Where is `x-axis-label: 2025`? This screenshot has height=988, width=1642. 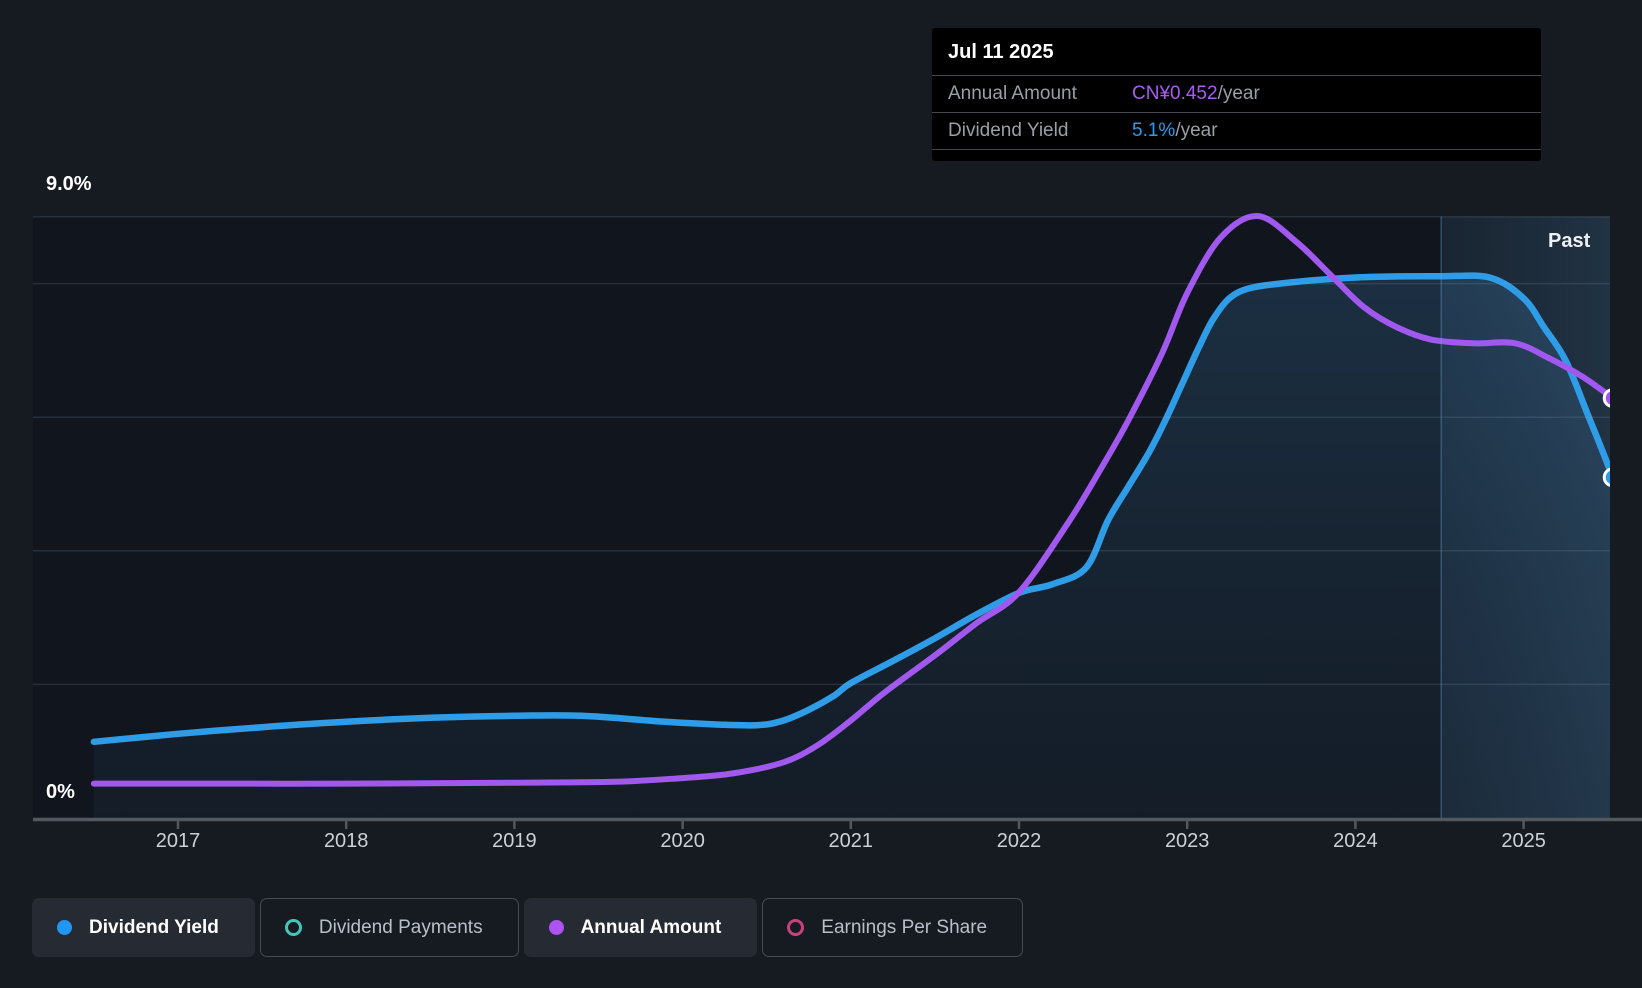 x-axis-label: 2025 is located at coordinates (1523, 841).